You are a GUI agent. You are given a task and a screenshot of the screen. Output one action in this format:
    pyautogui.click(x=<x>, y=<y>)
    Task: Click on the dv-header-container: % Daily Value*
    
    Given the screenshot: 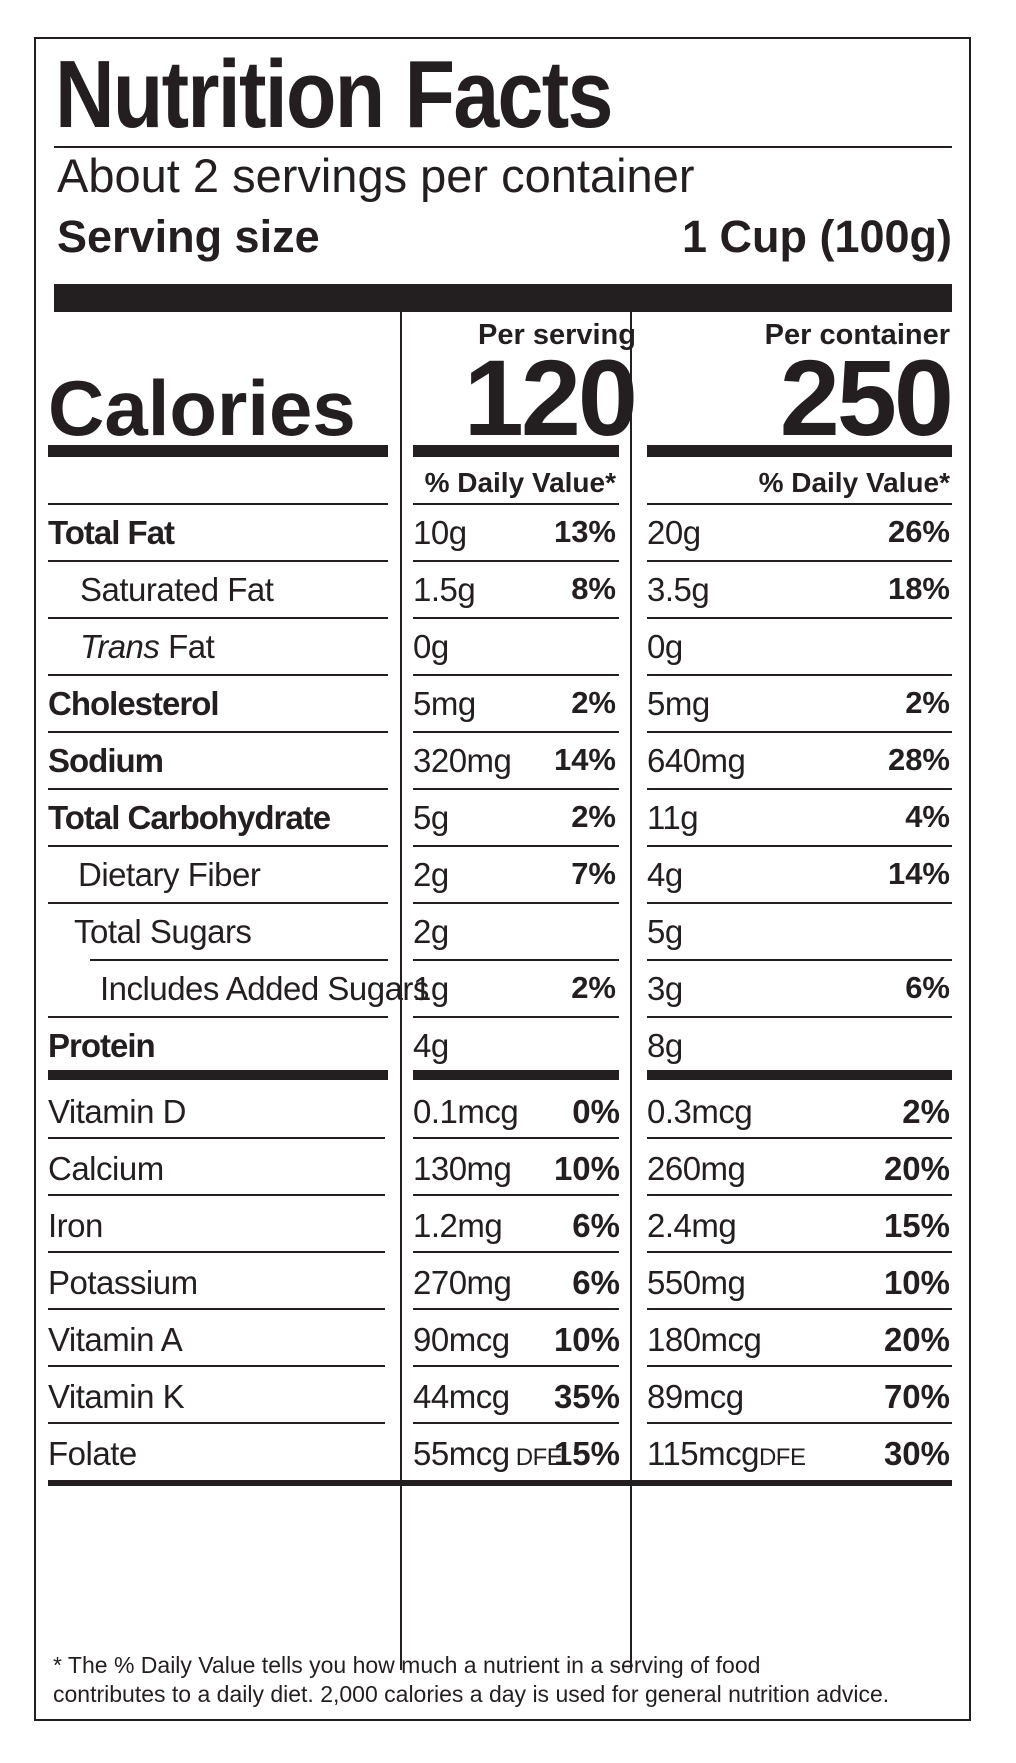 What is the action you would take?
    pyautogui.click(x=854, y=482)
    